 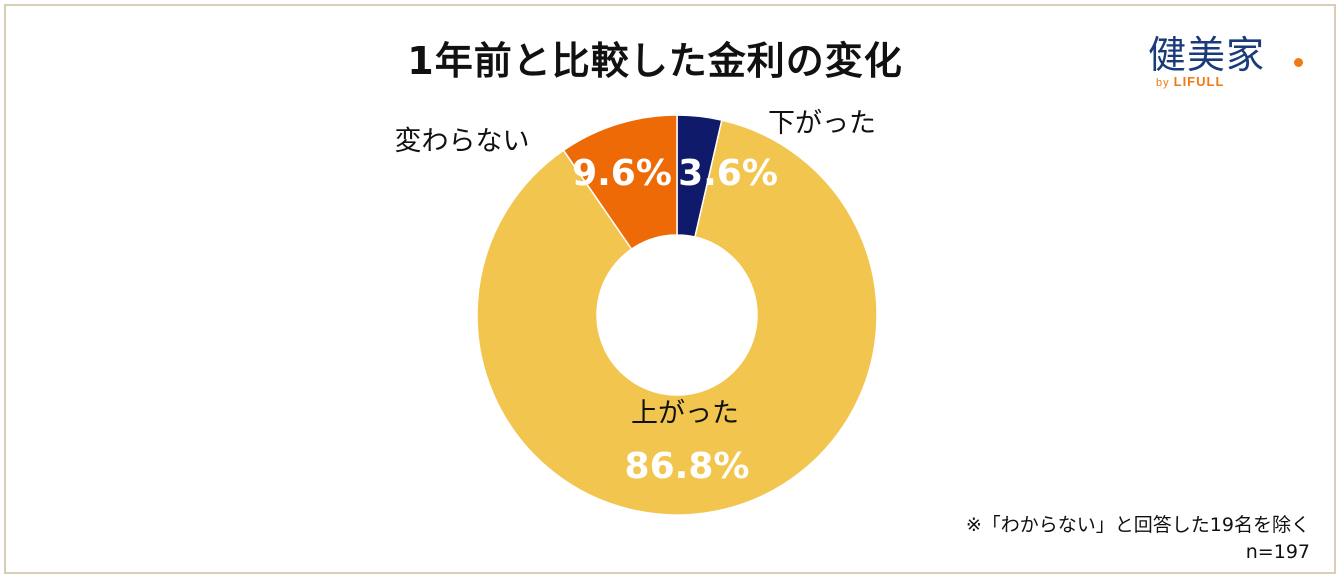 What do you see at coordinates (728, 173) in the screenshot?
I see `slice-value-0: 3.6%` at bounding box center [728, 173].